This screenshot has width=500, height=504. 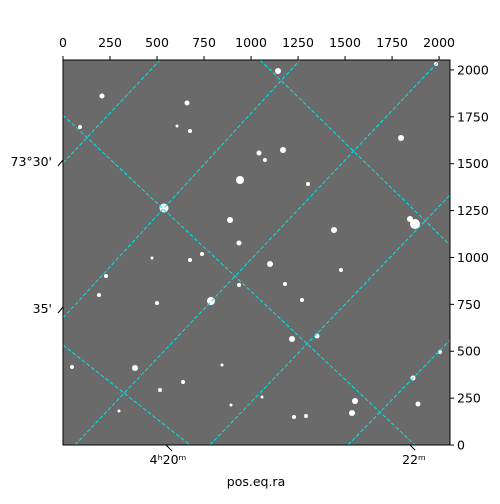 I want to click on x-axis-label: pos.eq.ra, so click(x=256, y=481).